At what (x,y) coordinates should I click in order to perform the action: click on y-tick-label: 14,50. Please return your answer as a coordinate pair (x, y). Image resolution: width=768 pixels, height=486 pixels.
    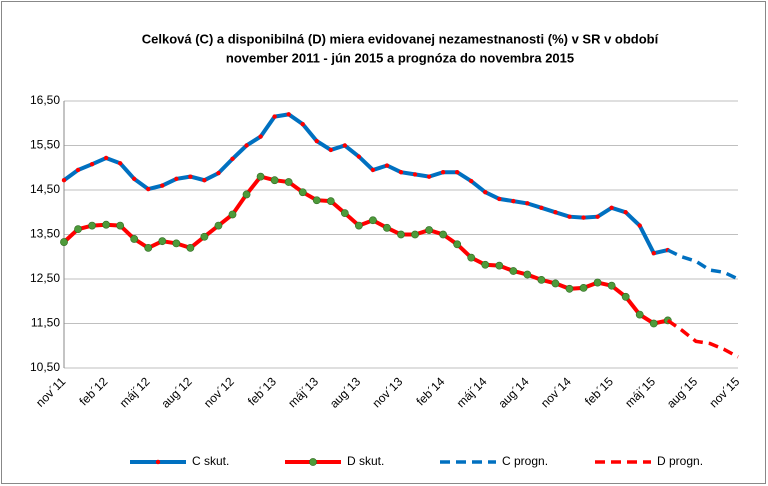
    Looking at the image, I should click on (45, 189).